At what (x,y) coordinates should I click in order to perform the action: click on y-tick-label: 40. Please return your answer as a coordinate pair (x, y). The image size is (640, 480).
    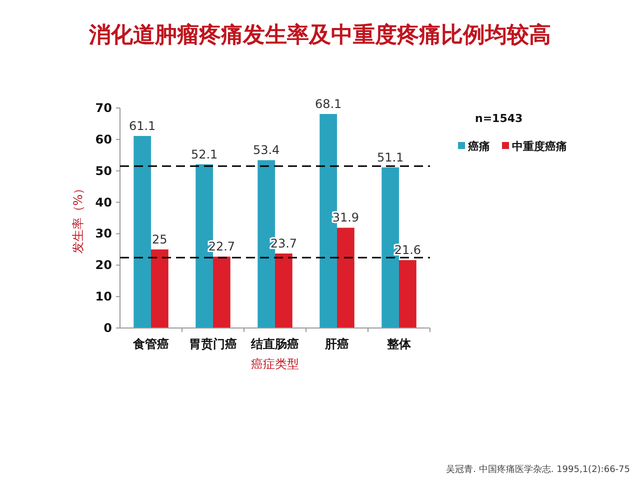
    Looking at the image, I should click on (103, 202).